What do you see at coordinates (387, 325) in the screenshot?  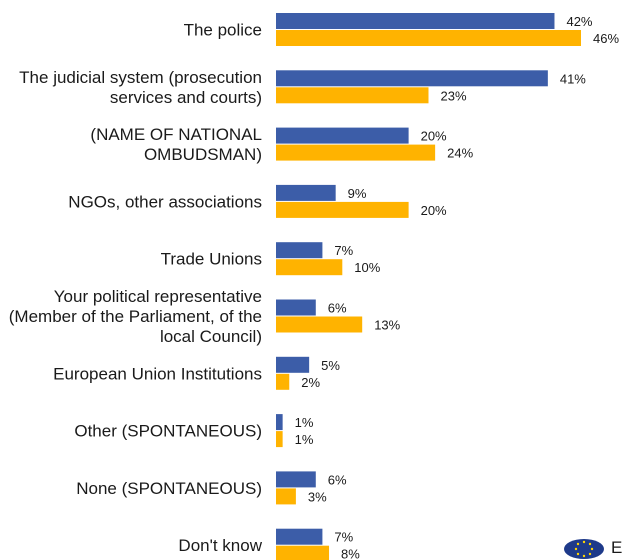 I see `value-label: 13%` at bounding box center [387, 325].